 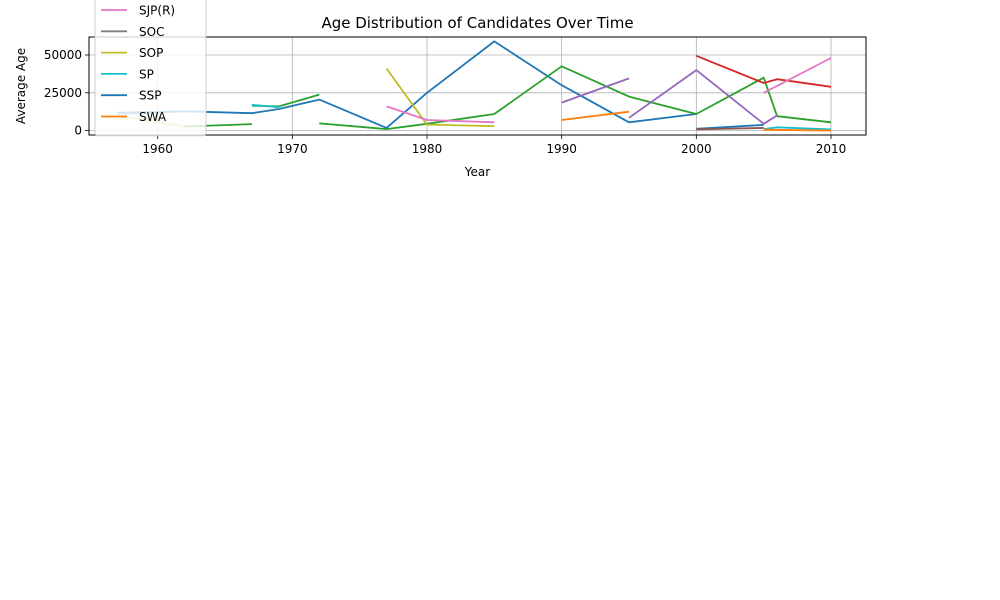 I want to click on x-tick-label: 1970, so click(x=292, y=149).